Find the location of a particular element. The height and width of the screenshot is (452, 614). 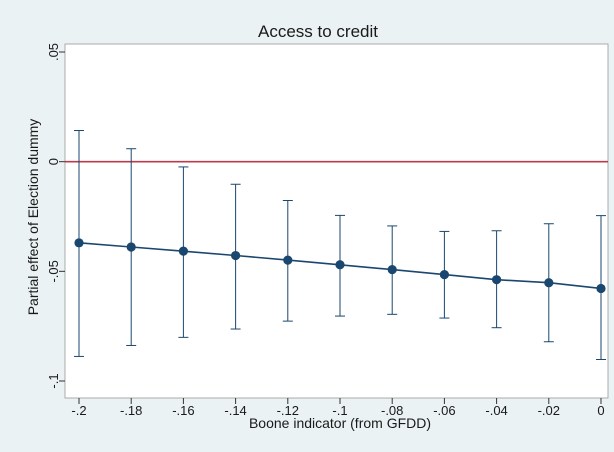

x-tick-label: -.2 is located at coordinates (78, 410).